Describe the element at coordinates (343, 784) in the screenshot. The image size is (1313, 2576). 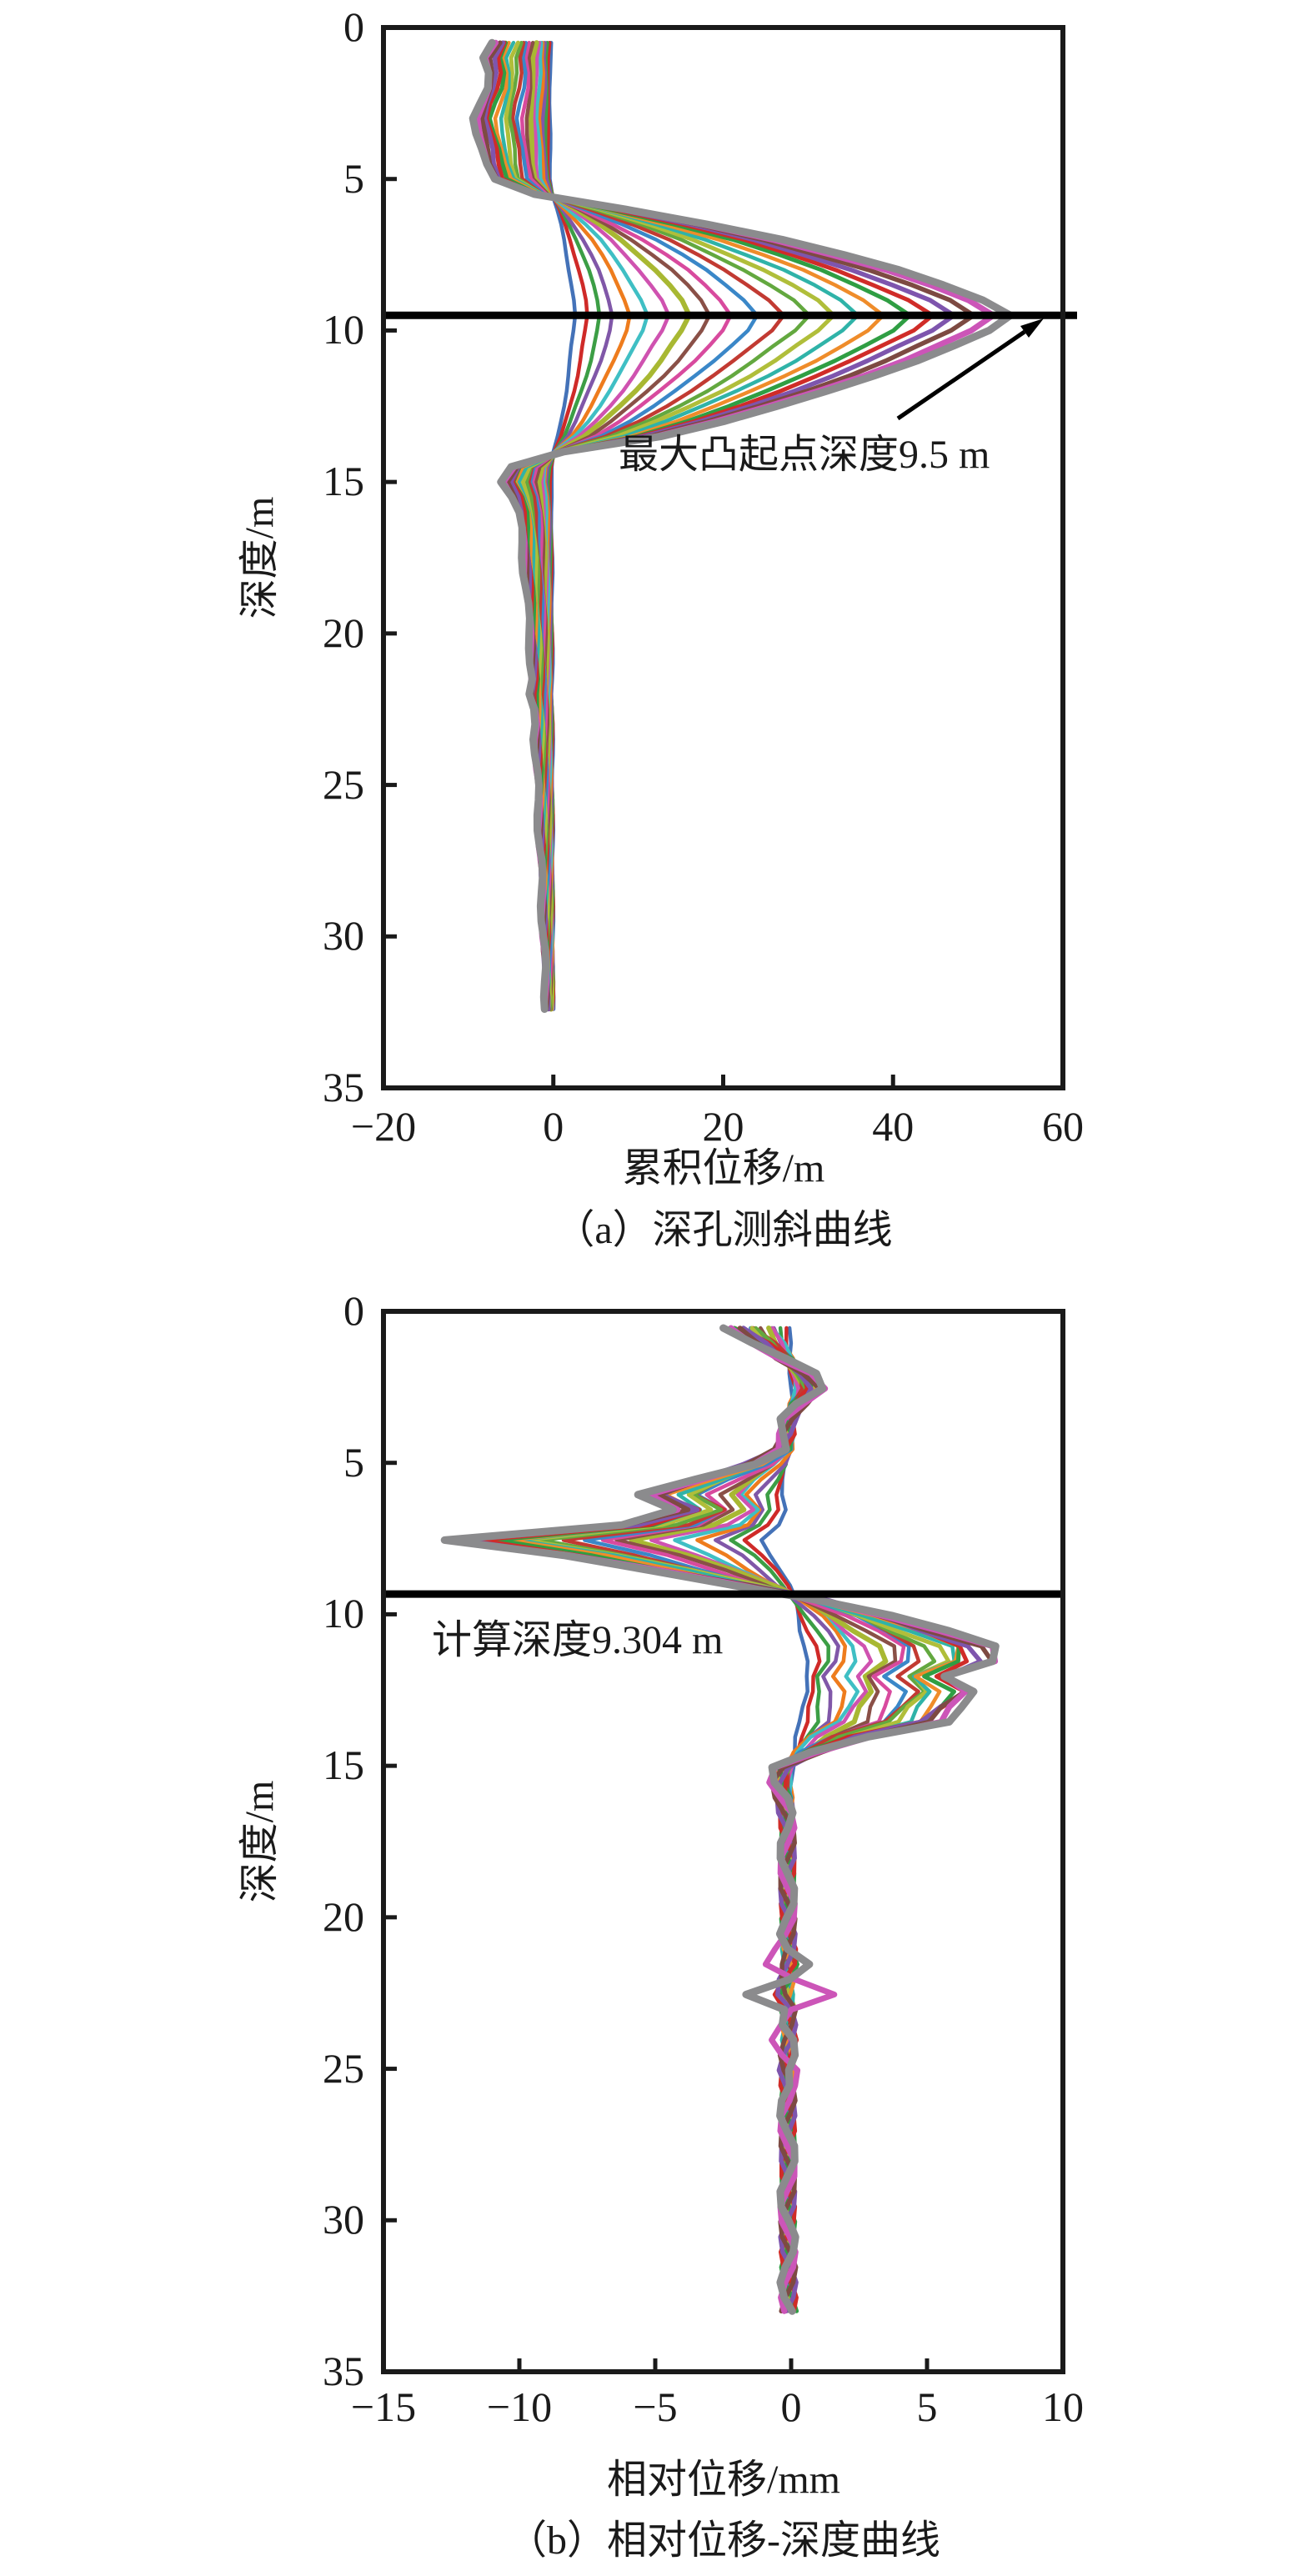
I see `chart-a-y-tick-label: 25` at that location.